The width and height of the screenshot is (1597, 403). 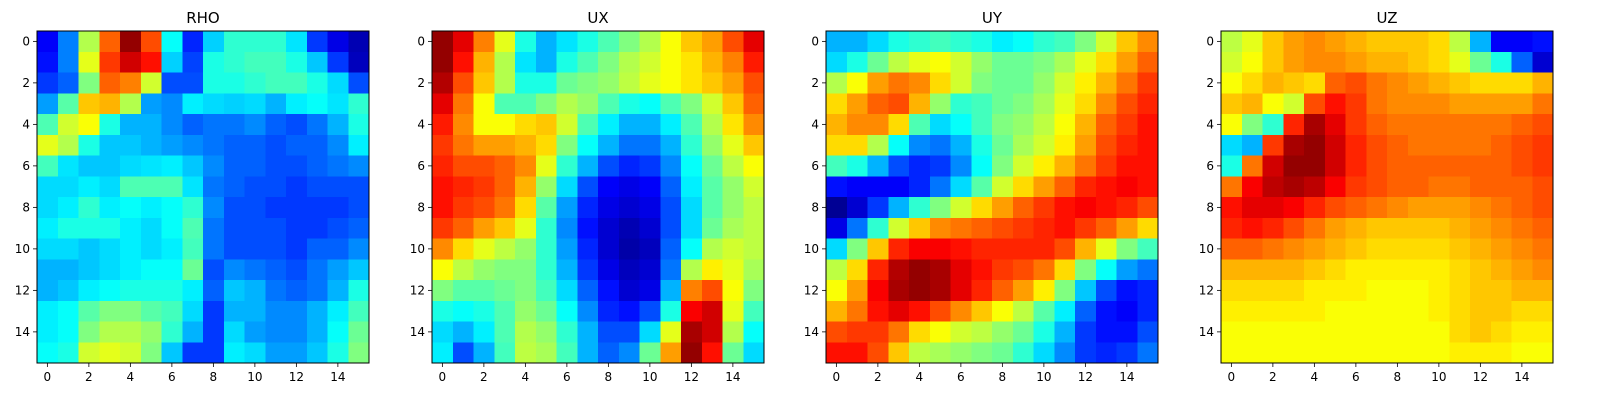 I want to click on x-tick-label: 14, so click(x=732, y=377).